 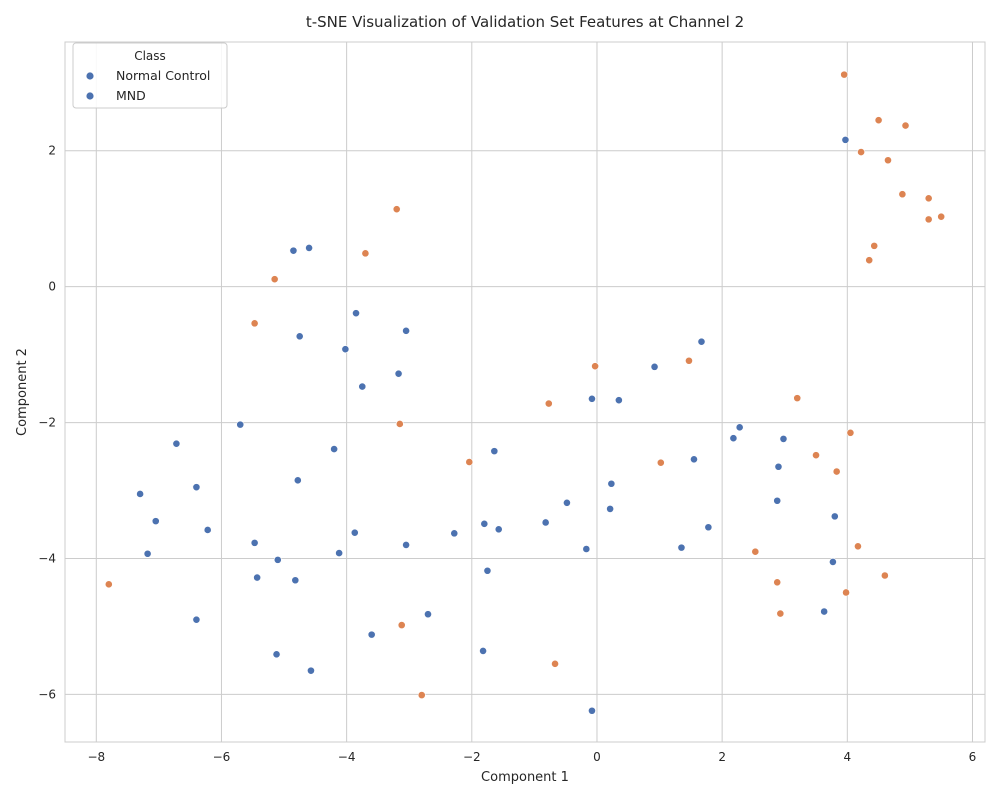 I want to click on legend-box, so click(x=150, y=75).